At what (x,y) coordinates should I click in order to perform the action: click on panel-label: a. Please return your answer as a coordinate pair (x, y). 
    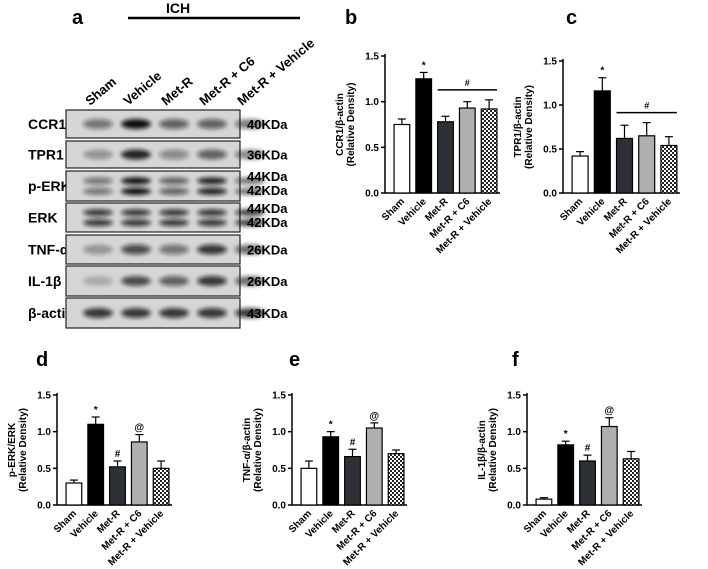
    Looking at the image, I should click on (78, 18).